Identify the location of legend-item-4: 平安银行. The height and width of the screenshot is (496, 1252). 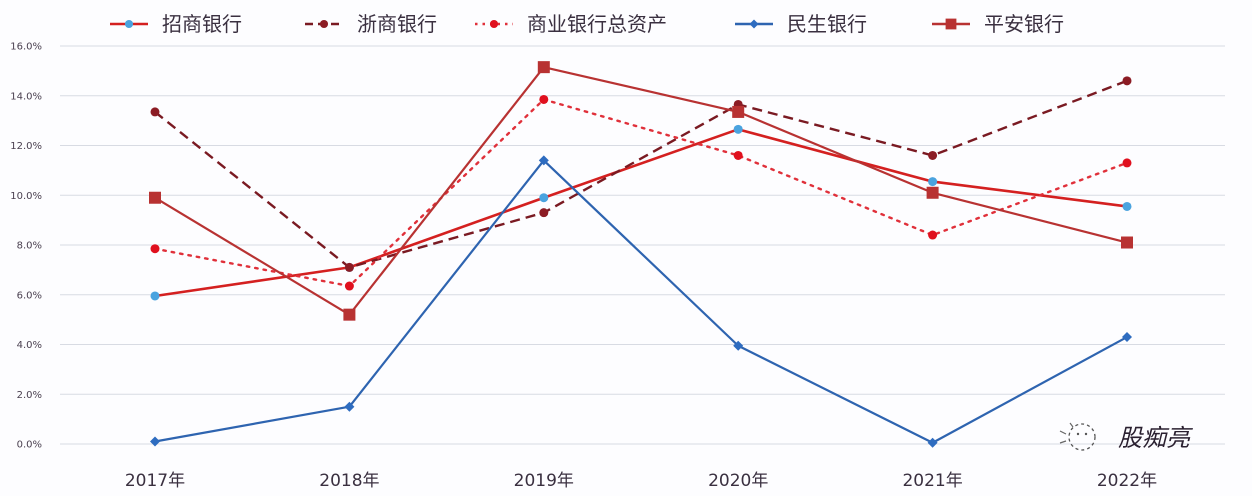
(998, 24).